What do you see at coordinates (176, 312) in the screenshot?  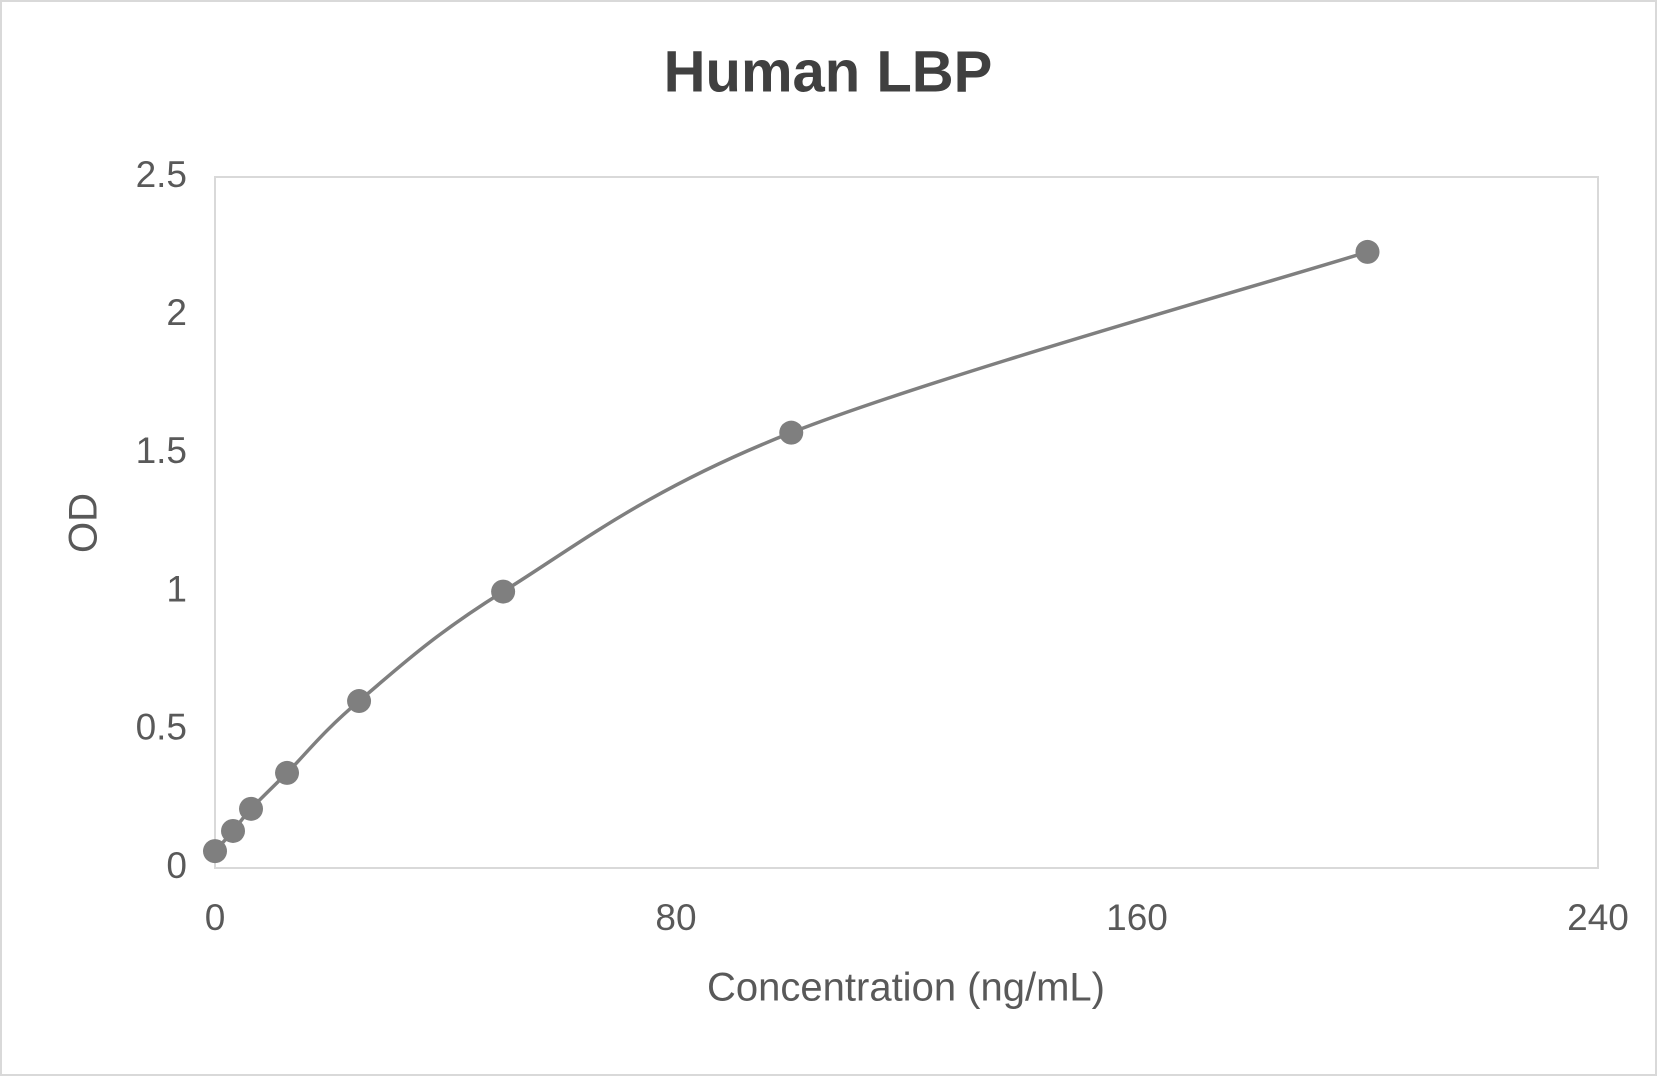 I see `y-tick-label: 2` at bounding box center [176, 312].